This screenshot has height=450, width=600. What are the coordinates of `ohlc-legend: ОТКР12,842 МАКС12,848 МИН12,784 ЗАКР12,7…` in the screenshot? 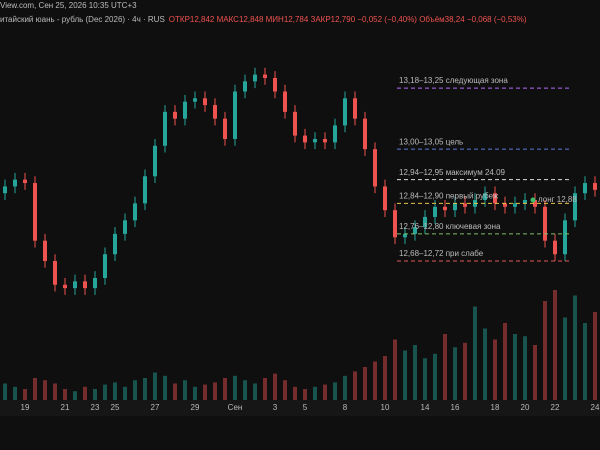 It's located at (348, 19).